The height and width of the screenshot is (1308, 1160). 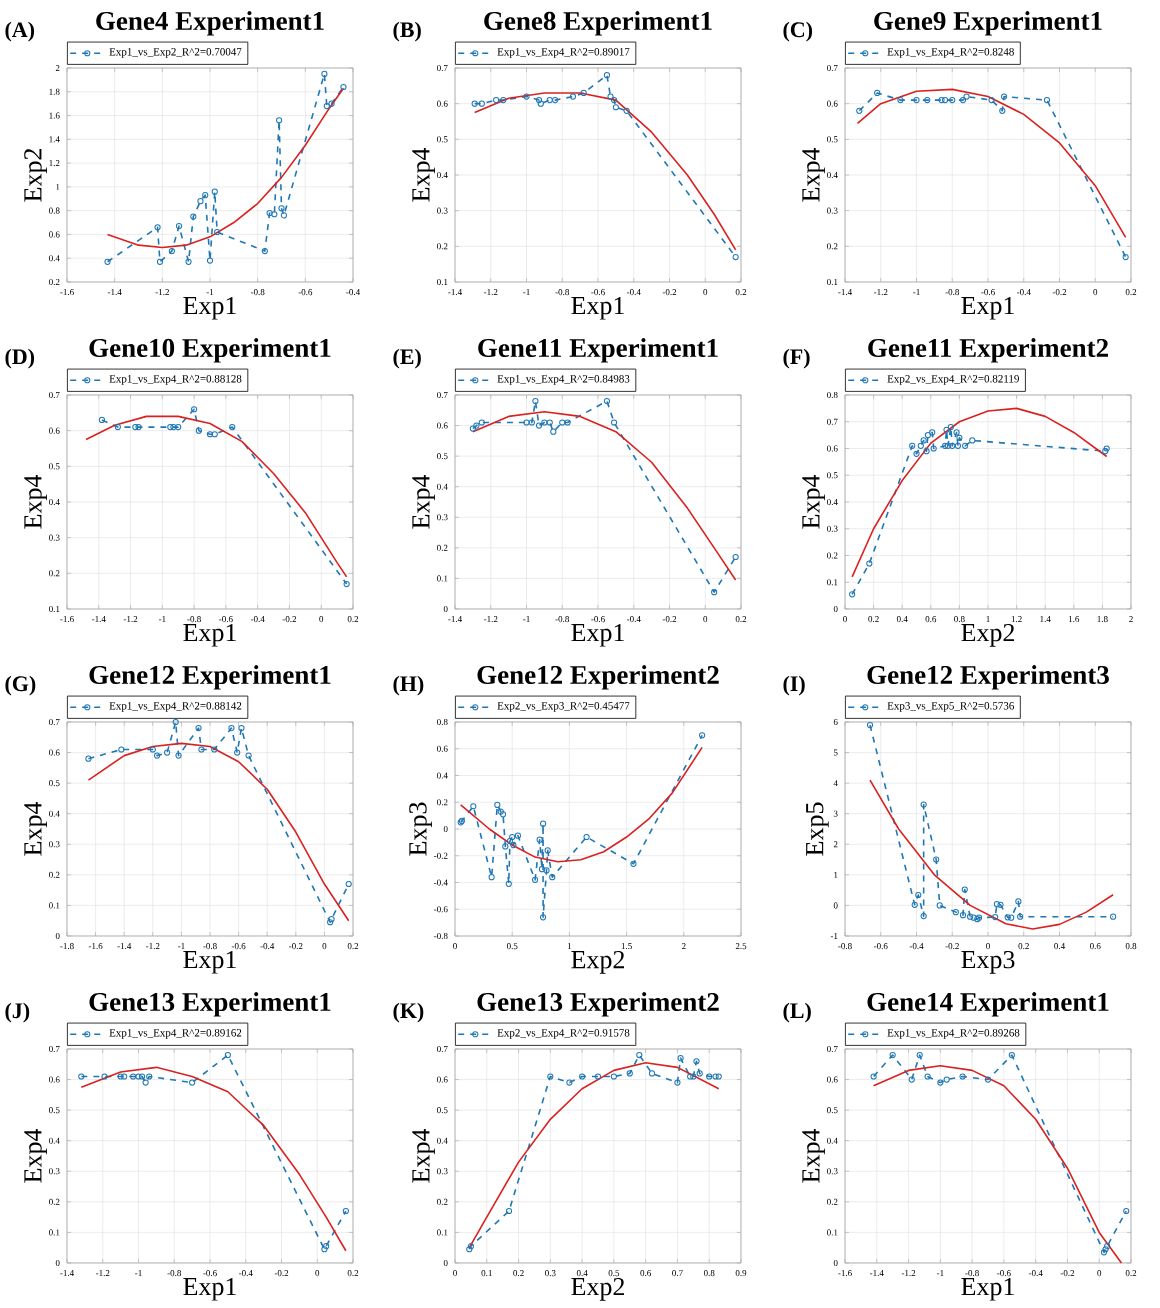 I want to click on text: (K), so click(x=408, y=1012).